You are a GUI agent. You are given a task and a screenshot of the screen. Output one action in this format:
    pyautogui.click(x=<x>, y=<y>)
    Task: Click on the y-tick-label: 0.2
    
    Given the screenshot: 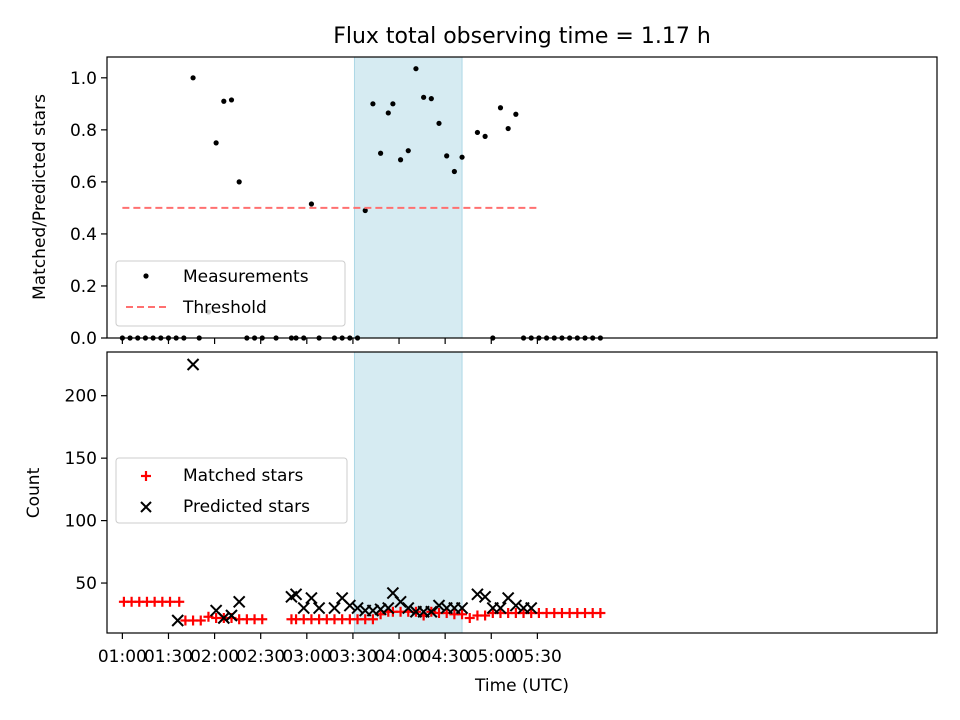 What is the action you would take?
    pyautogui.click(x=83, y=287)
    